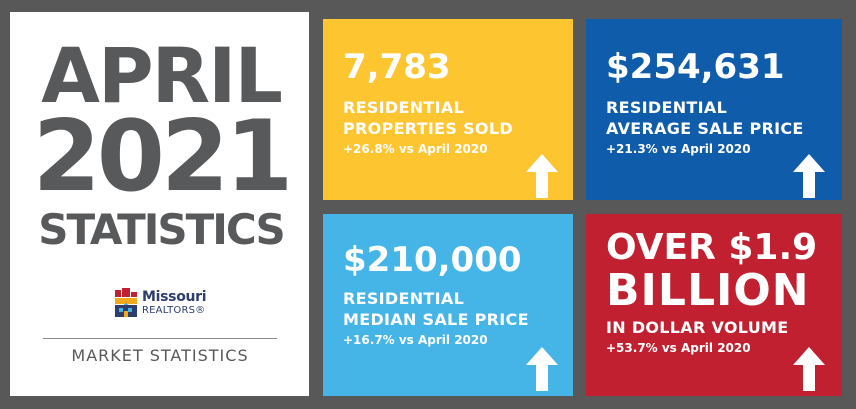 The width and height of the screenshot is (856, 409). What do you see at coordinates (678, 348) in the screenshot?
I see `stat-change: +53.7% vs April 2020` at bounding box center [678, 348].